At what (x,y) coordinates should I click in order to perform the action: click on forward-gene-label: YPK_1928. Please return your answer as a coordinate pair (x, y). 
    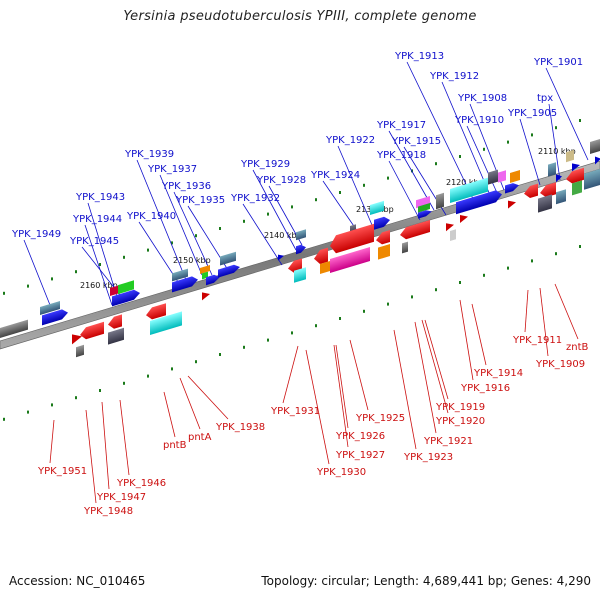
    Looking at the image, I should click on (281, 180).